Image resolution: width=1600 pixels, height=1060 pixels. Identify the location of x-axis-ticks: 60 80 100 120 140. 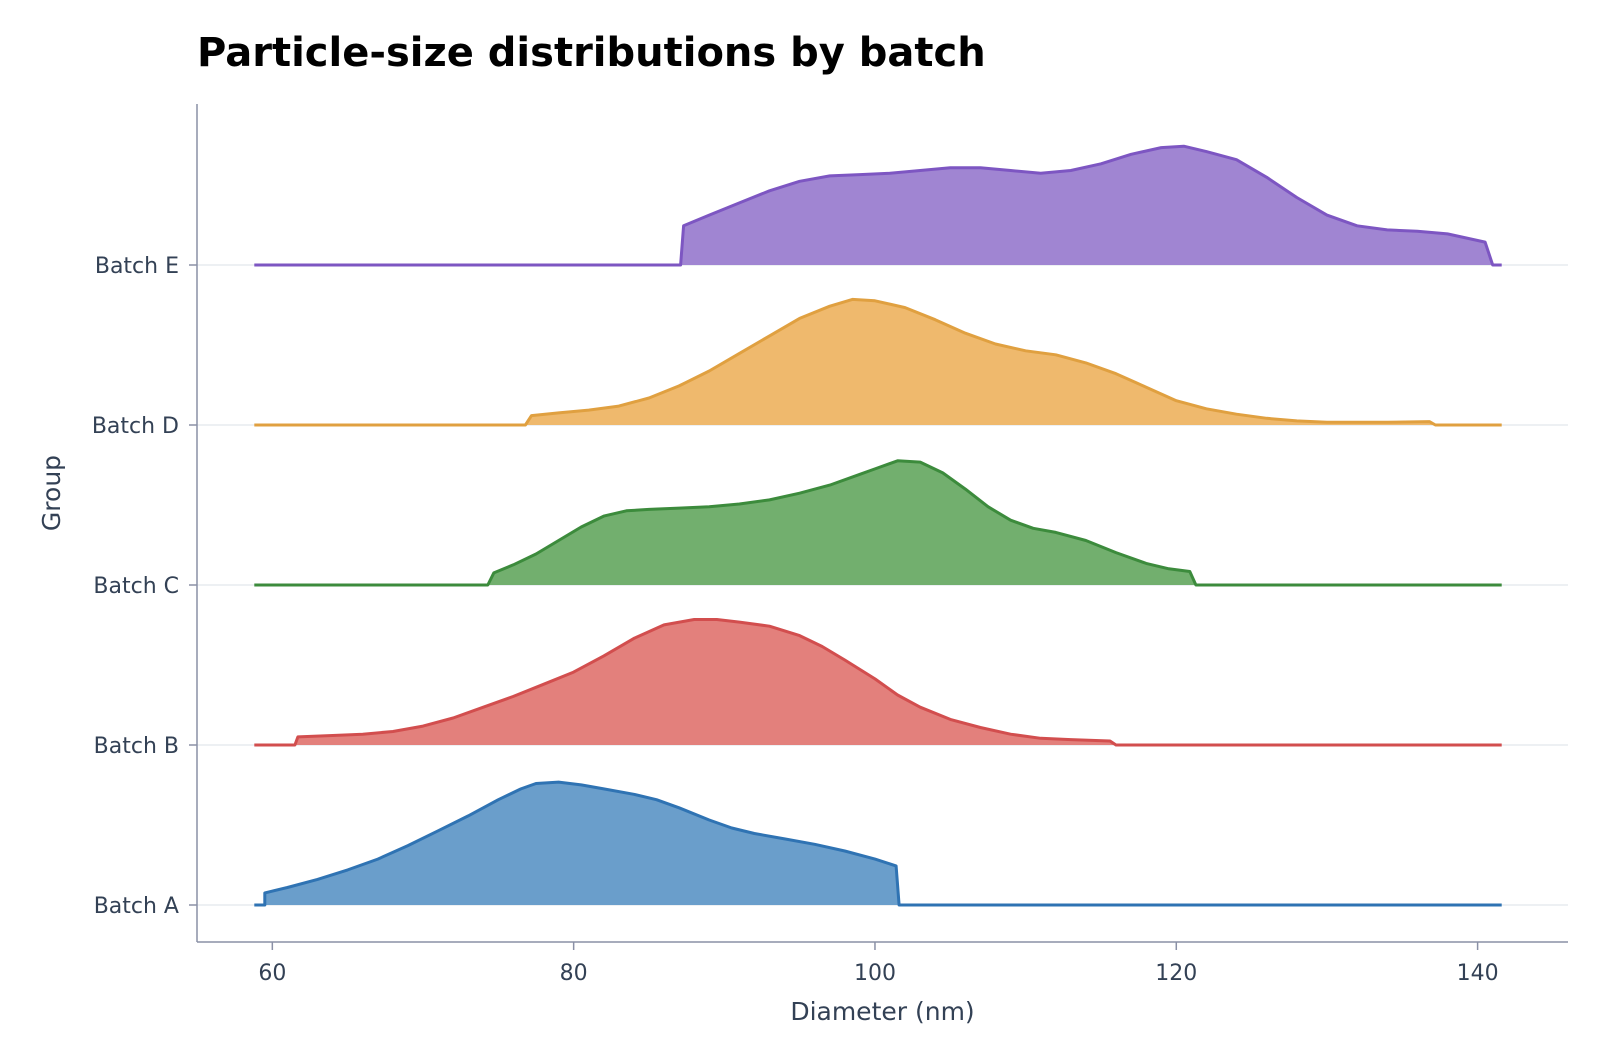
(878, 964).